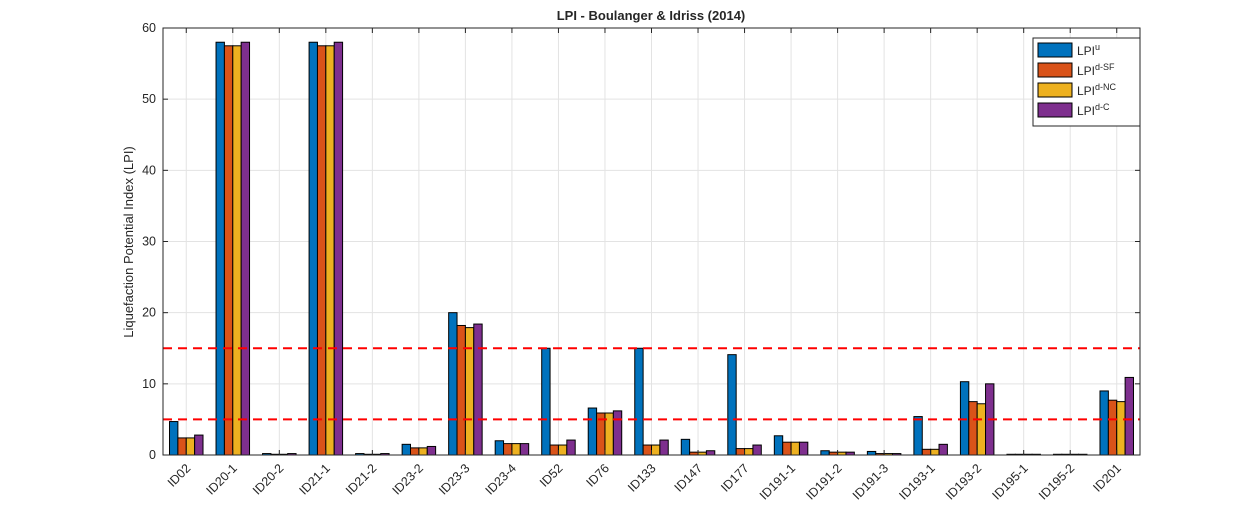 The height and width of the screenshot is (513, 1259). I want to click on y-tick-label: 0, so click(152, 455).